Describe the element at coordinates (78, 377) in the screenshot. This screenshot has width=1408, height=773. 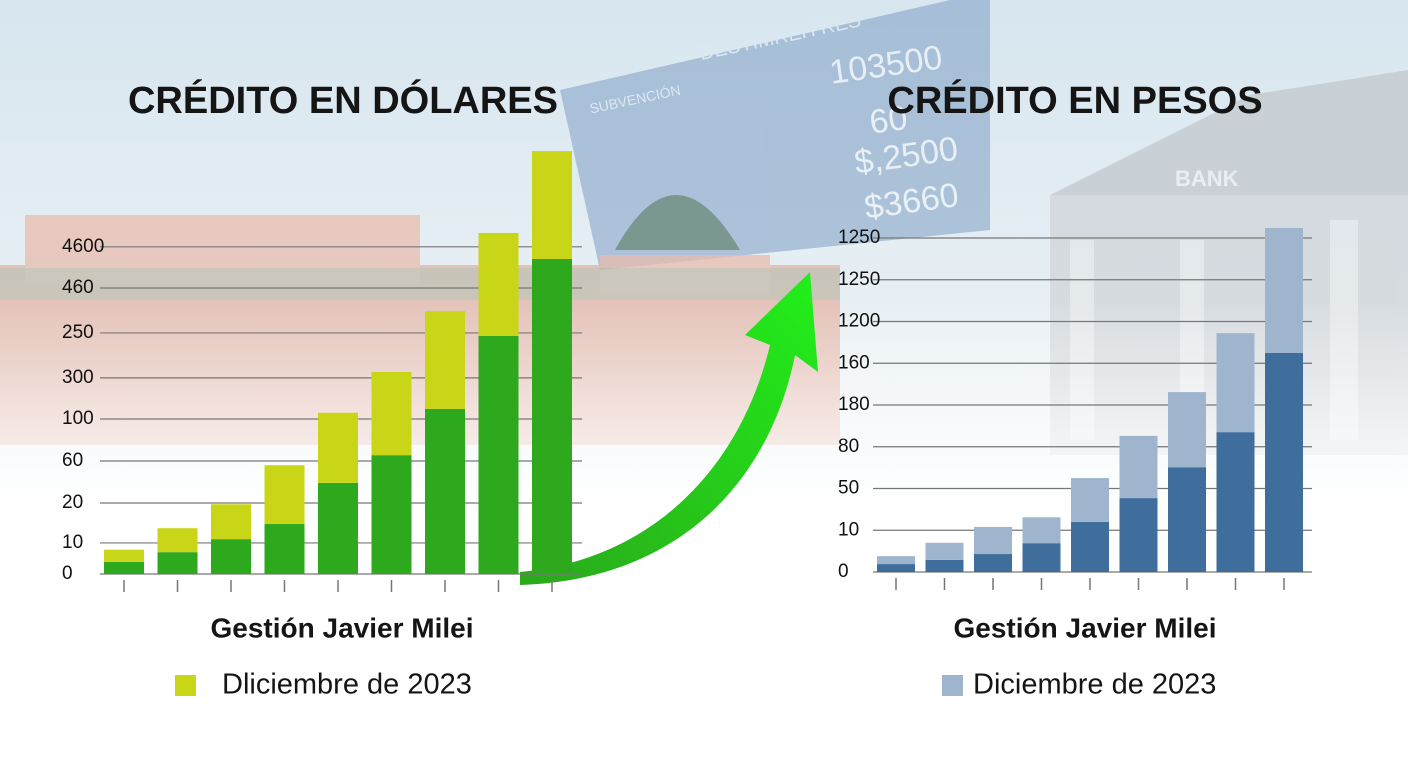
I see `y-tick-label: 300` at that location.